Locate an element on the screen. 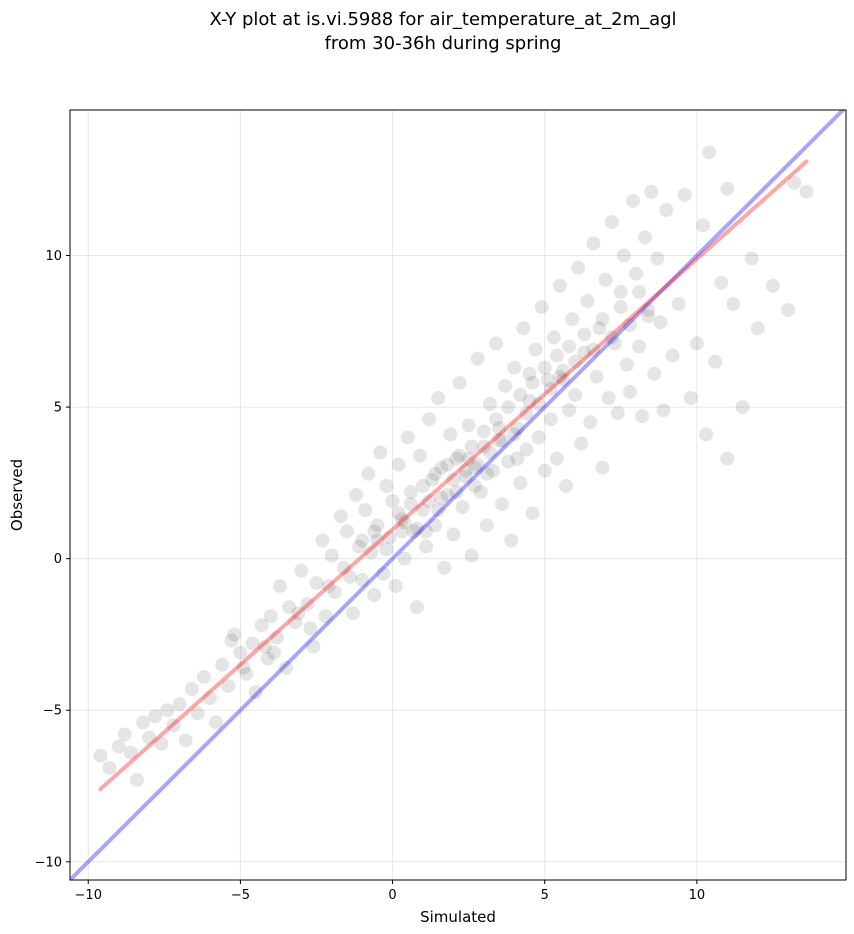  y-tick-label: −5 is located at coordinates (52, 711).